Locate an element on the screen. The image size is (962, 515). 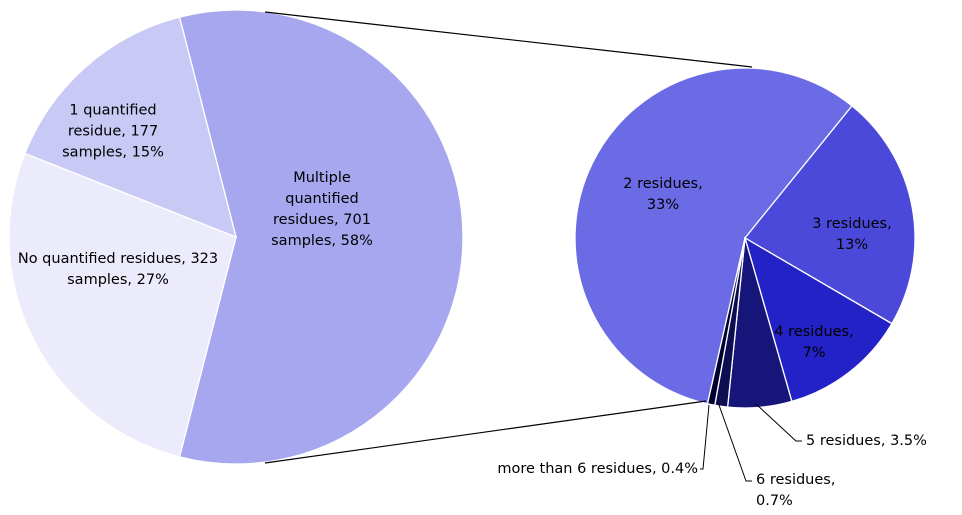
slice-label: 4 residues, 7% is located at coordinates (814, 342).